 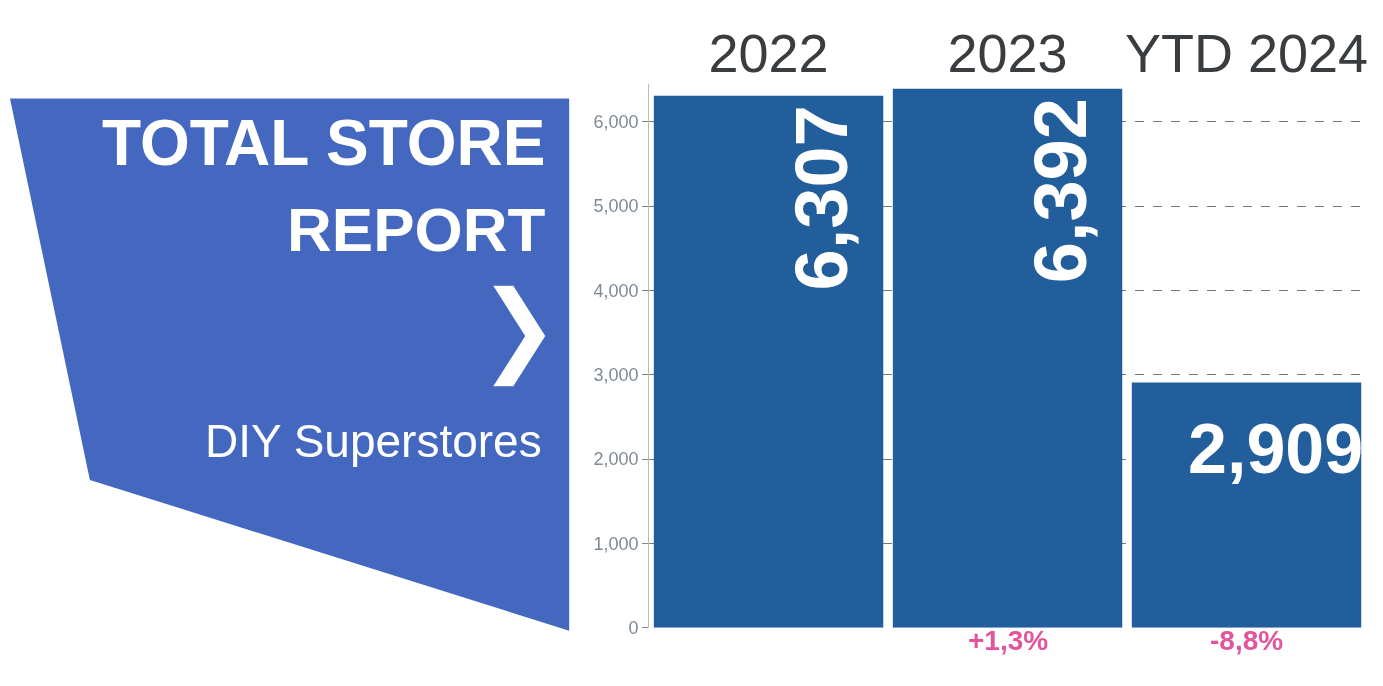 What do you see at coordinates (324, 185) in the screenshot?
I see `text: TOTAL STORE REPORT` at bounding box center [324, 185].